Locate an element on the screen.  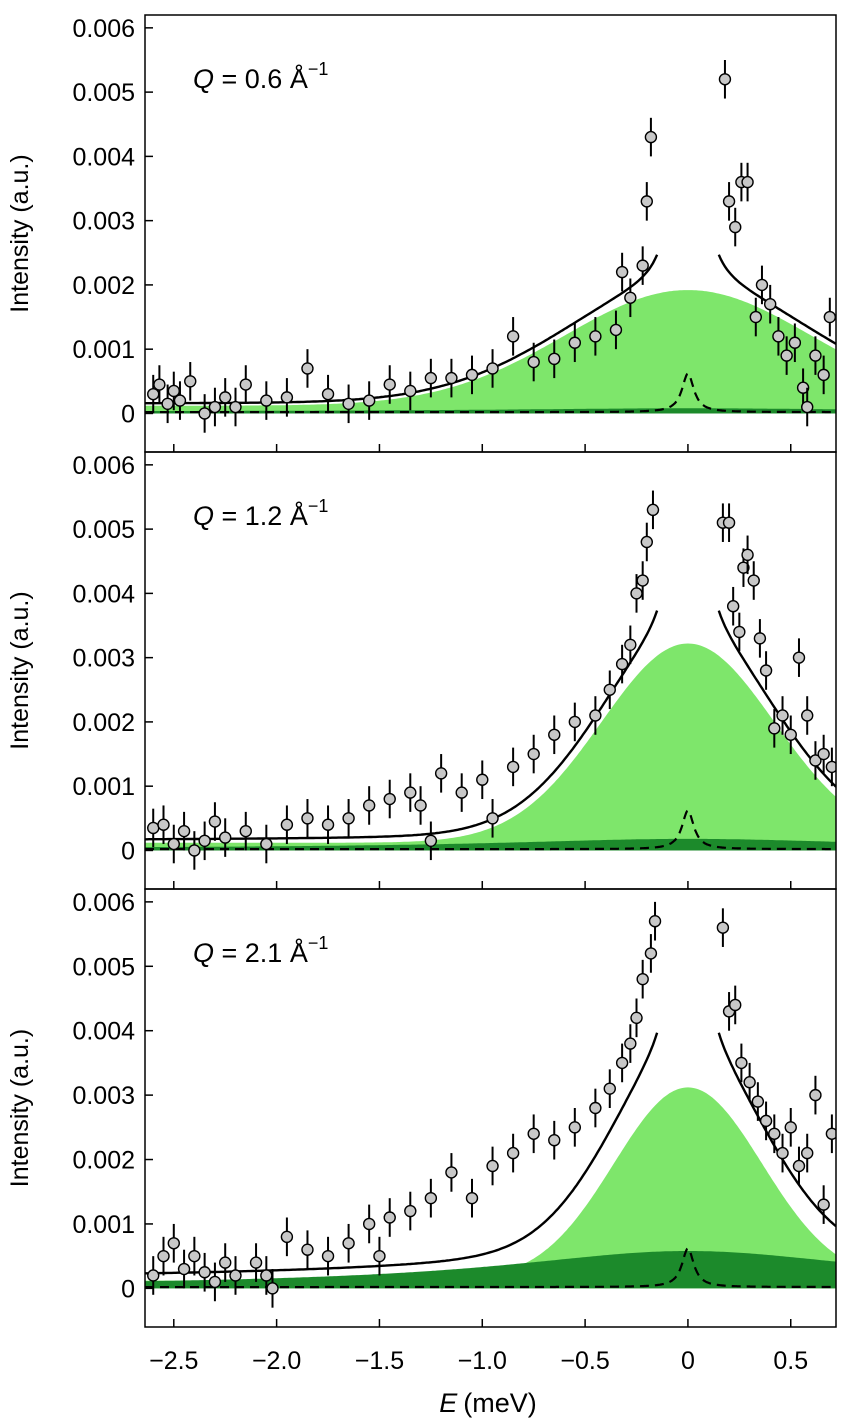
y-axis-label: Intensity (a.u.) is located at coordinates (20, 233).